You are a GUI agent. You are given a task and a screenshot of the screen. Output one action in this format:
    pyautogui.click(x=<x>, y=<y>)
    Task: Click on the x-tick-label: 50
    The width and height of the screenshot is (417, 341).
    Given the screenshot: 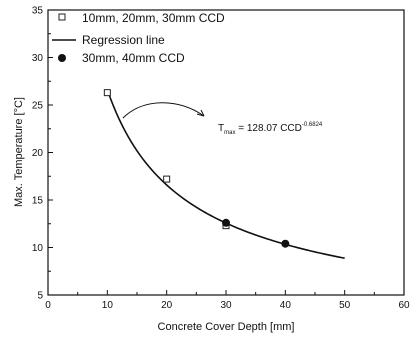 What is the action you would take?
    pyautogui.click(x=345, y=305)
    